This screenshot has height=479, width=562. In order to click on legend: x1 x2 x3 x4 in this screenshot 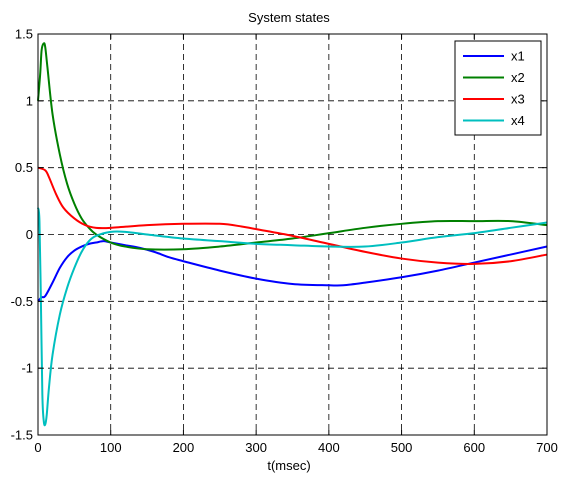, I will do `click(498, 88)`.